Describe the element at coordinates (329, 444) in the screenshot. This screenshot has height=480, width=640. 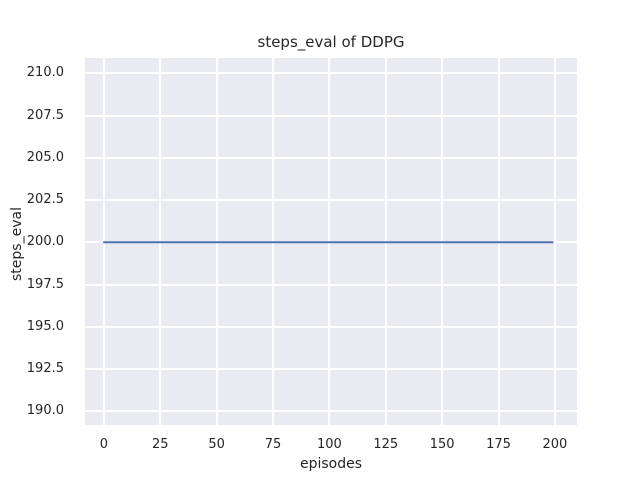
I see `x-tick-label: 100` at that location.